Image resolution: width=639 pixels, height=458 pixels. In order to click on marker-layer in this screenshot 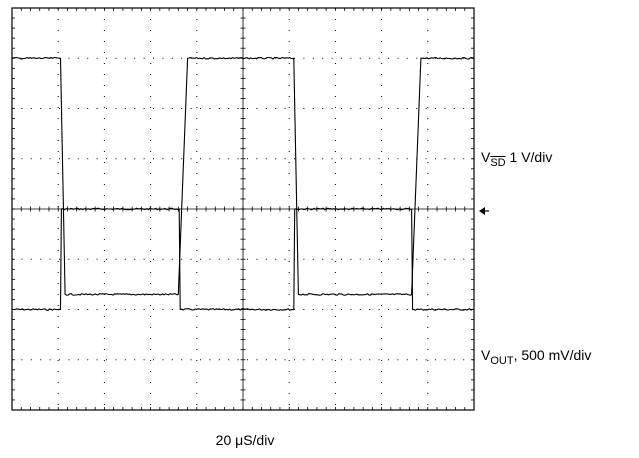, I will do `click(484, 211)`.